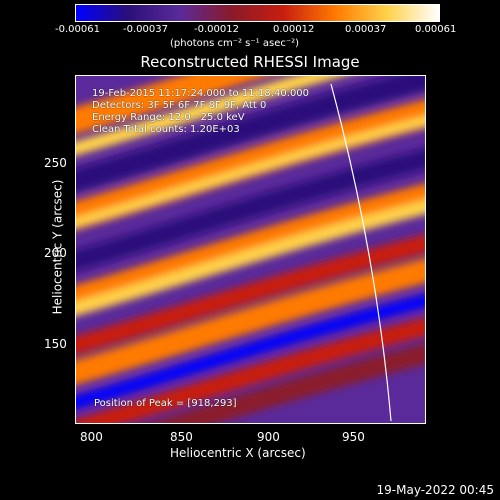  What do you see at coordinates (257, 13) in the screenshot?
I see `colorbar` at bounding box center [257, 13].